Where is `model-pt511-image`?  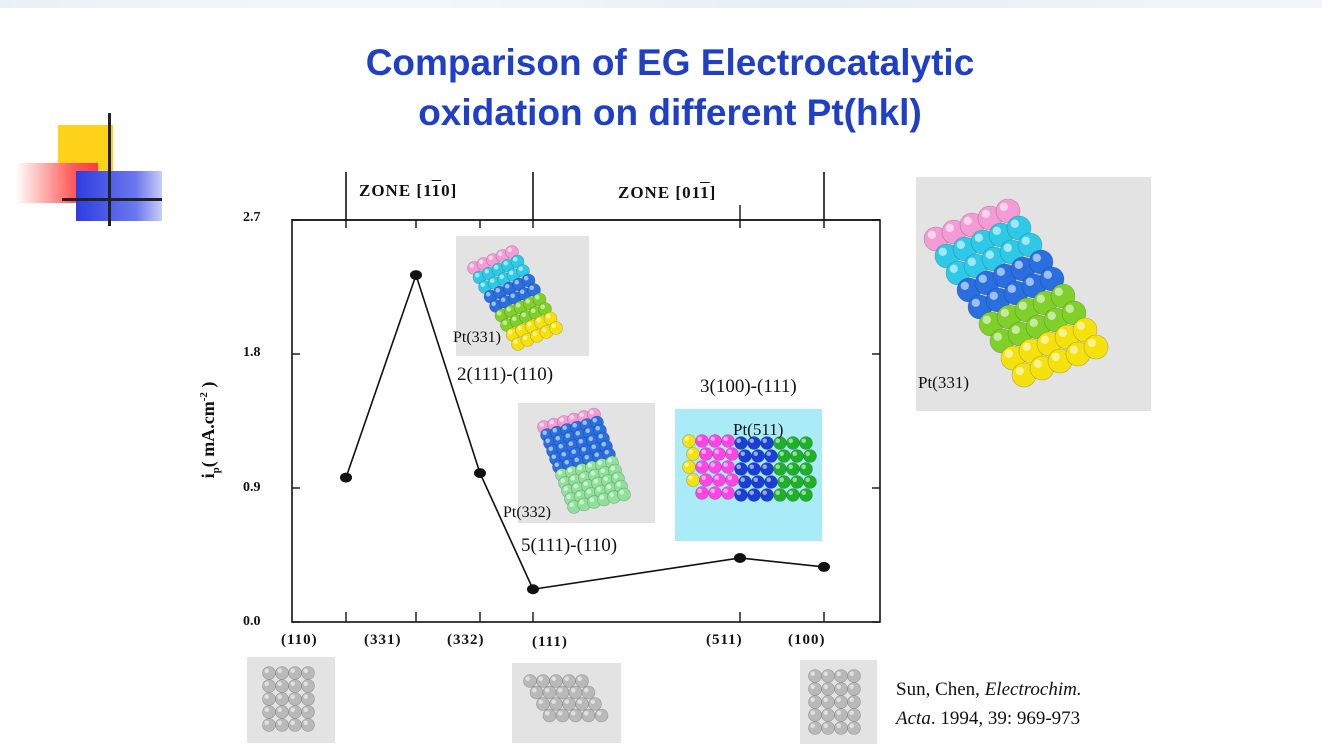
model-pt511-image is located at coordinates (749, 468).